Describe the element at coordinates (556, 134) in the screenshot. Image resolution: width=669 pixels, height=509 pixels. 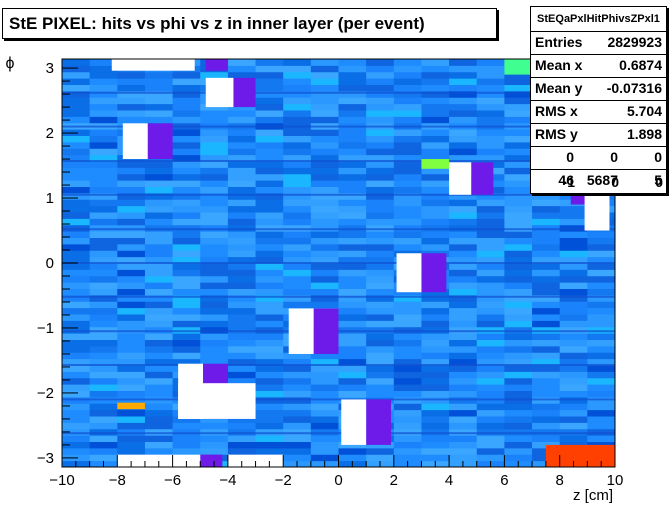
I see `stats-label: RMS y` at that location.